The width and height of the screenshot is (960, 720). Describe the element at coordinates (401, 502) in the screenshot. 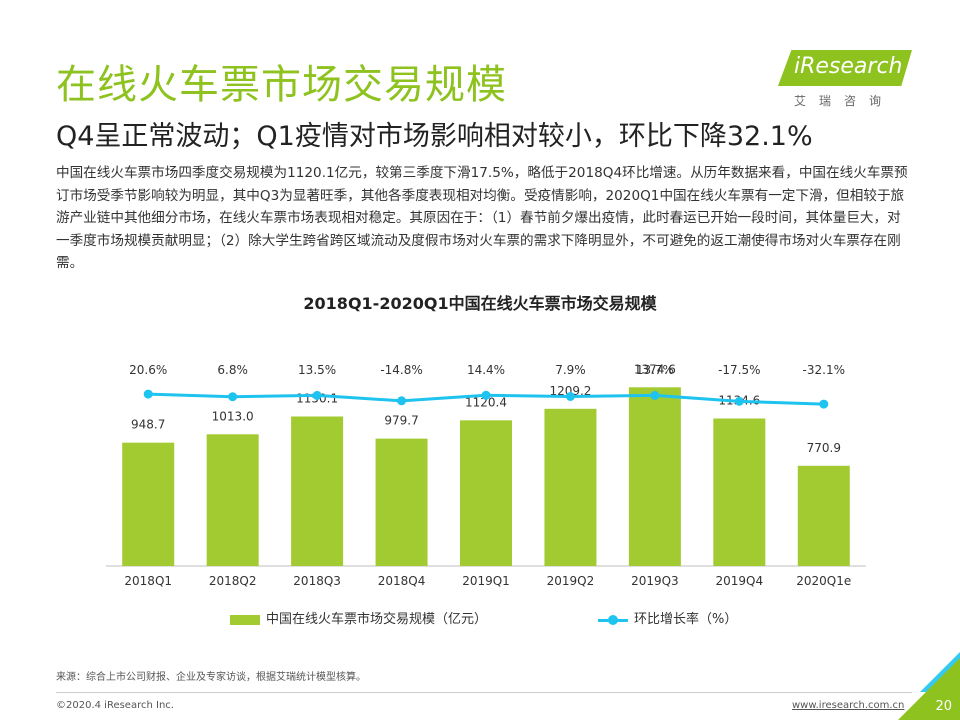

I see `bar-2018Q4` at that location.